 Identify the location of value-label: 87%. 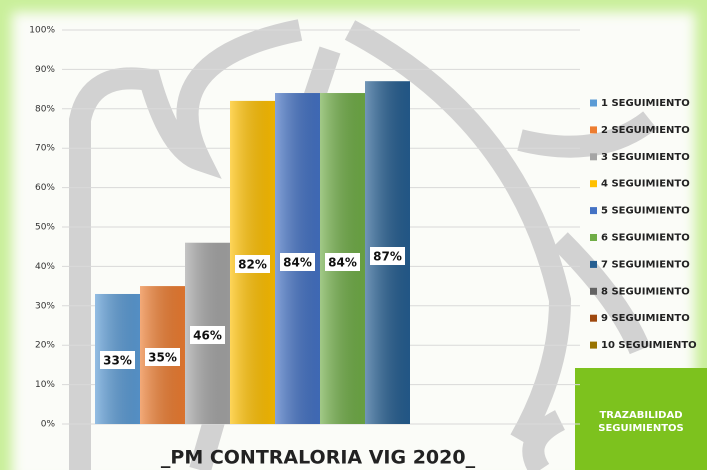
(387, 257).